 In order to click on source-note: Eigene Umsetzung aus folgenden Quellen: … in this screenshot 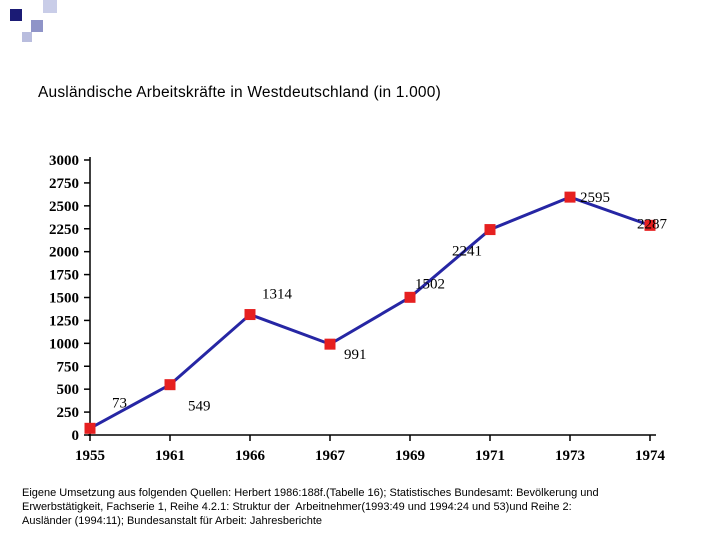, I will do `click(367, 507)`.